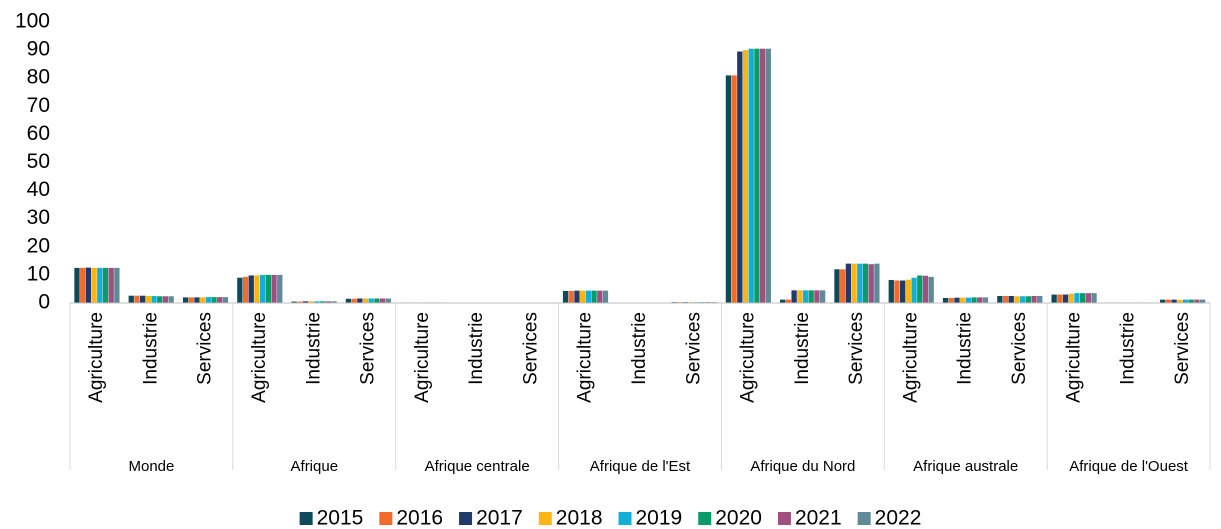 The image size is (1221, 529). What do you see at coordinates (738, 518) in the screenshot?
I see `legend-label: 2020` at bounding box center [738, 518].